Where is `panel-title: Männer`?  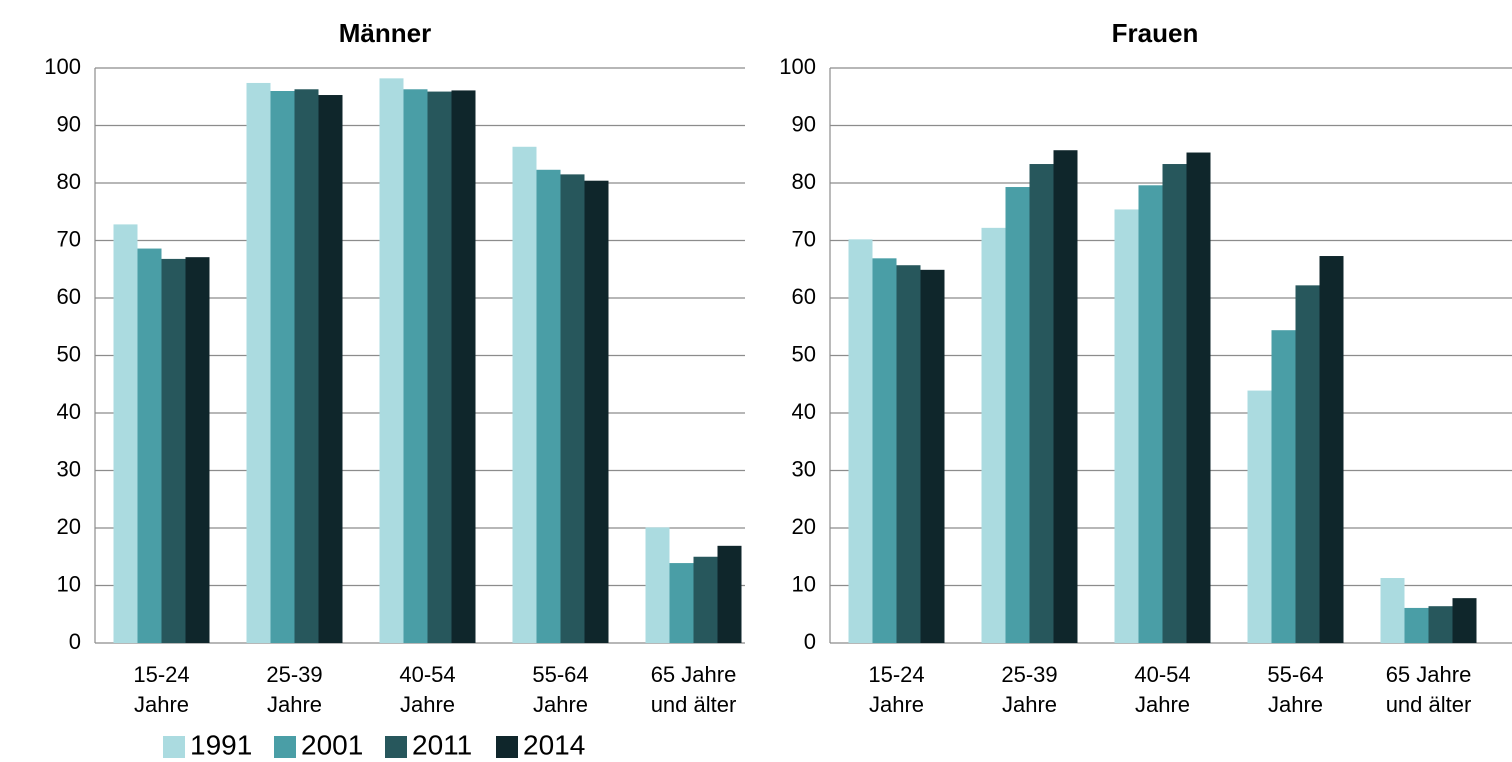
panel-title: Männer is located at coordinates (385, 33).